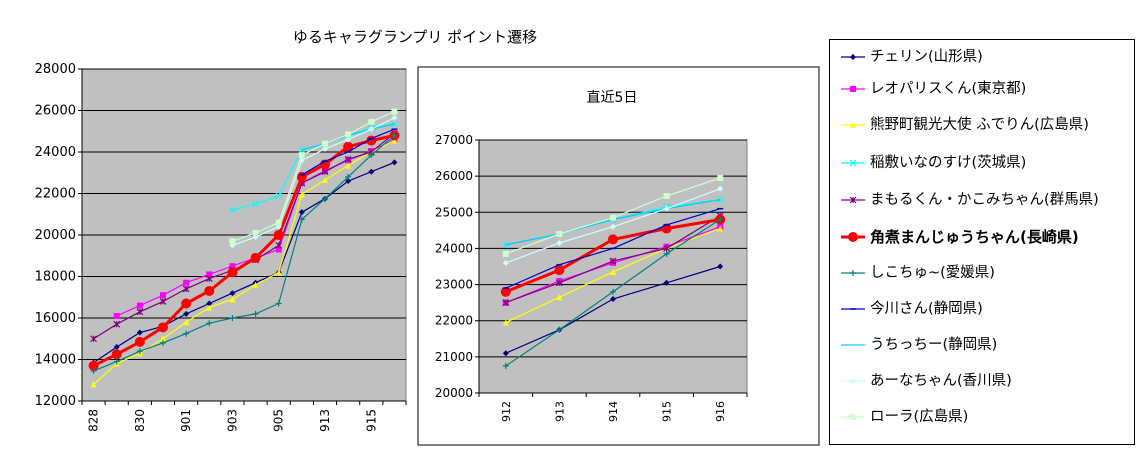 The width and height of the screenshot is (1142, 454). What do you see at coordinates (919, 417) in the screenshot?
I see `legend-label: ローラ(広島県)` at bounding box center [919, 417].